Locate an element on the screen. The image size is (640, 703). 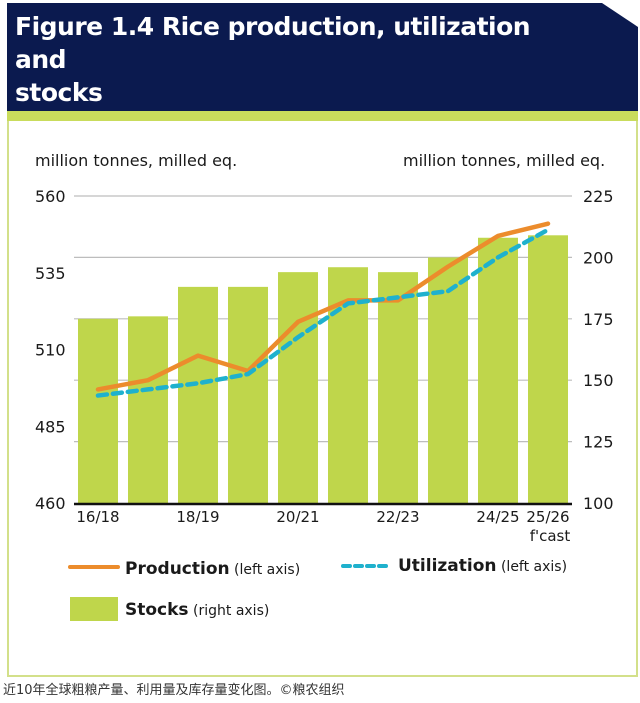
x-axis-tick-label: 16/18 is located at coordinates (97, 517).